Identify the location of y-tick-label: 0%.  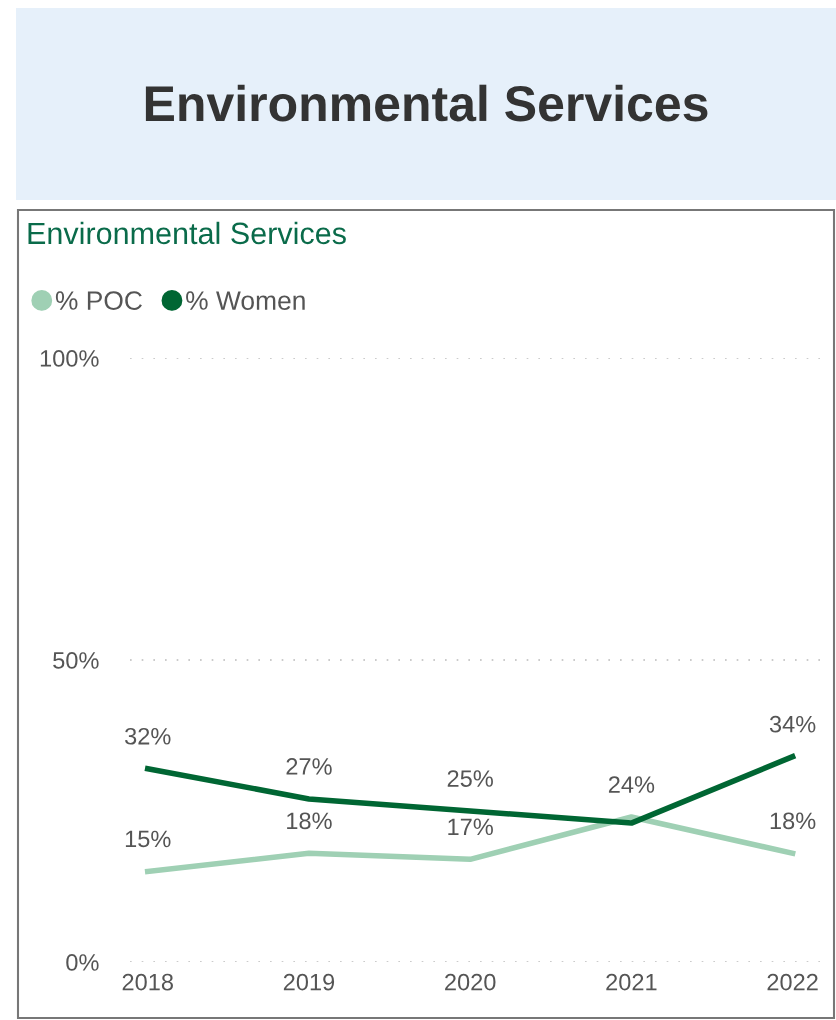
(82, 962).